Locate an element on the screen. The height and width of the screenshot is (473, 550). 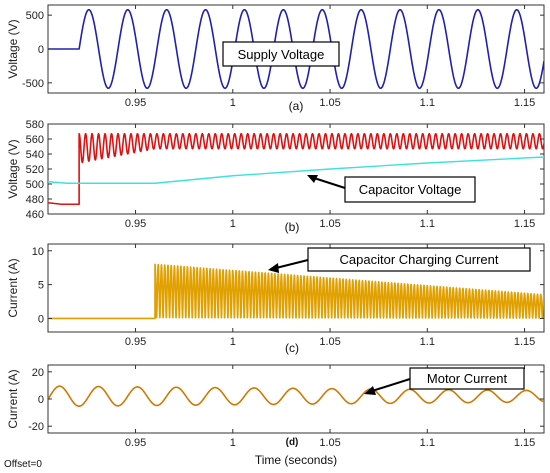
offset-label: Offset=0 is located at coordinates (23, 464).